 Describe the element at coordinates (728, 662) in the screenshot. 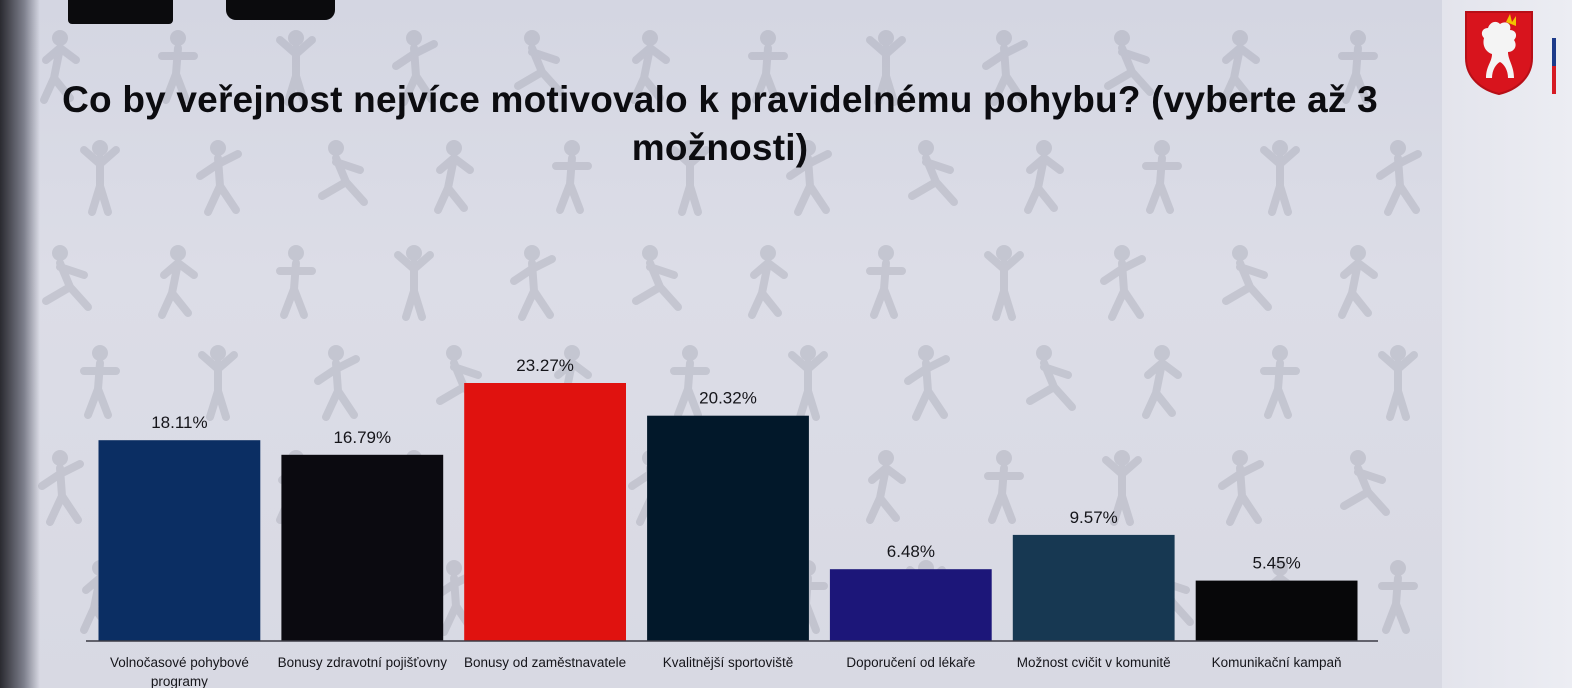

I see `category-label-4: Kvalitnější sportoviště` at that location.